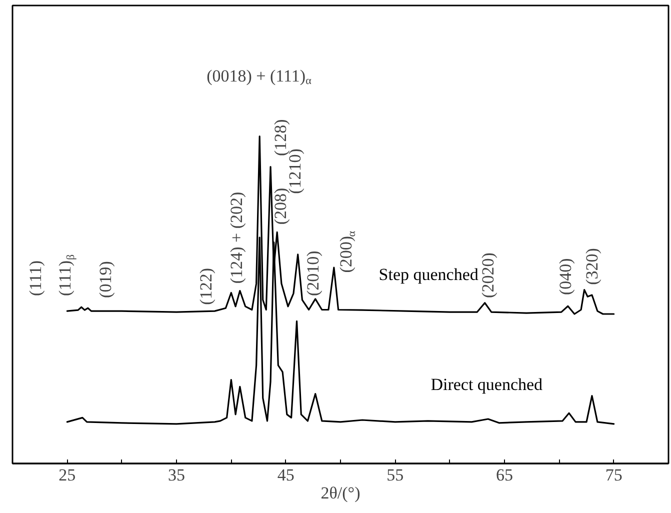 The width and height of the screenshot is (671, 513). What do you see at coordinates (313, 273) in the screenshot?
I see `annotation: (2010)` at bounding box center [313, 273].